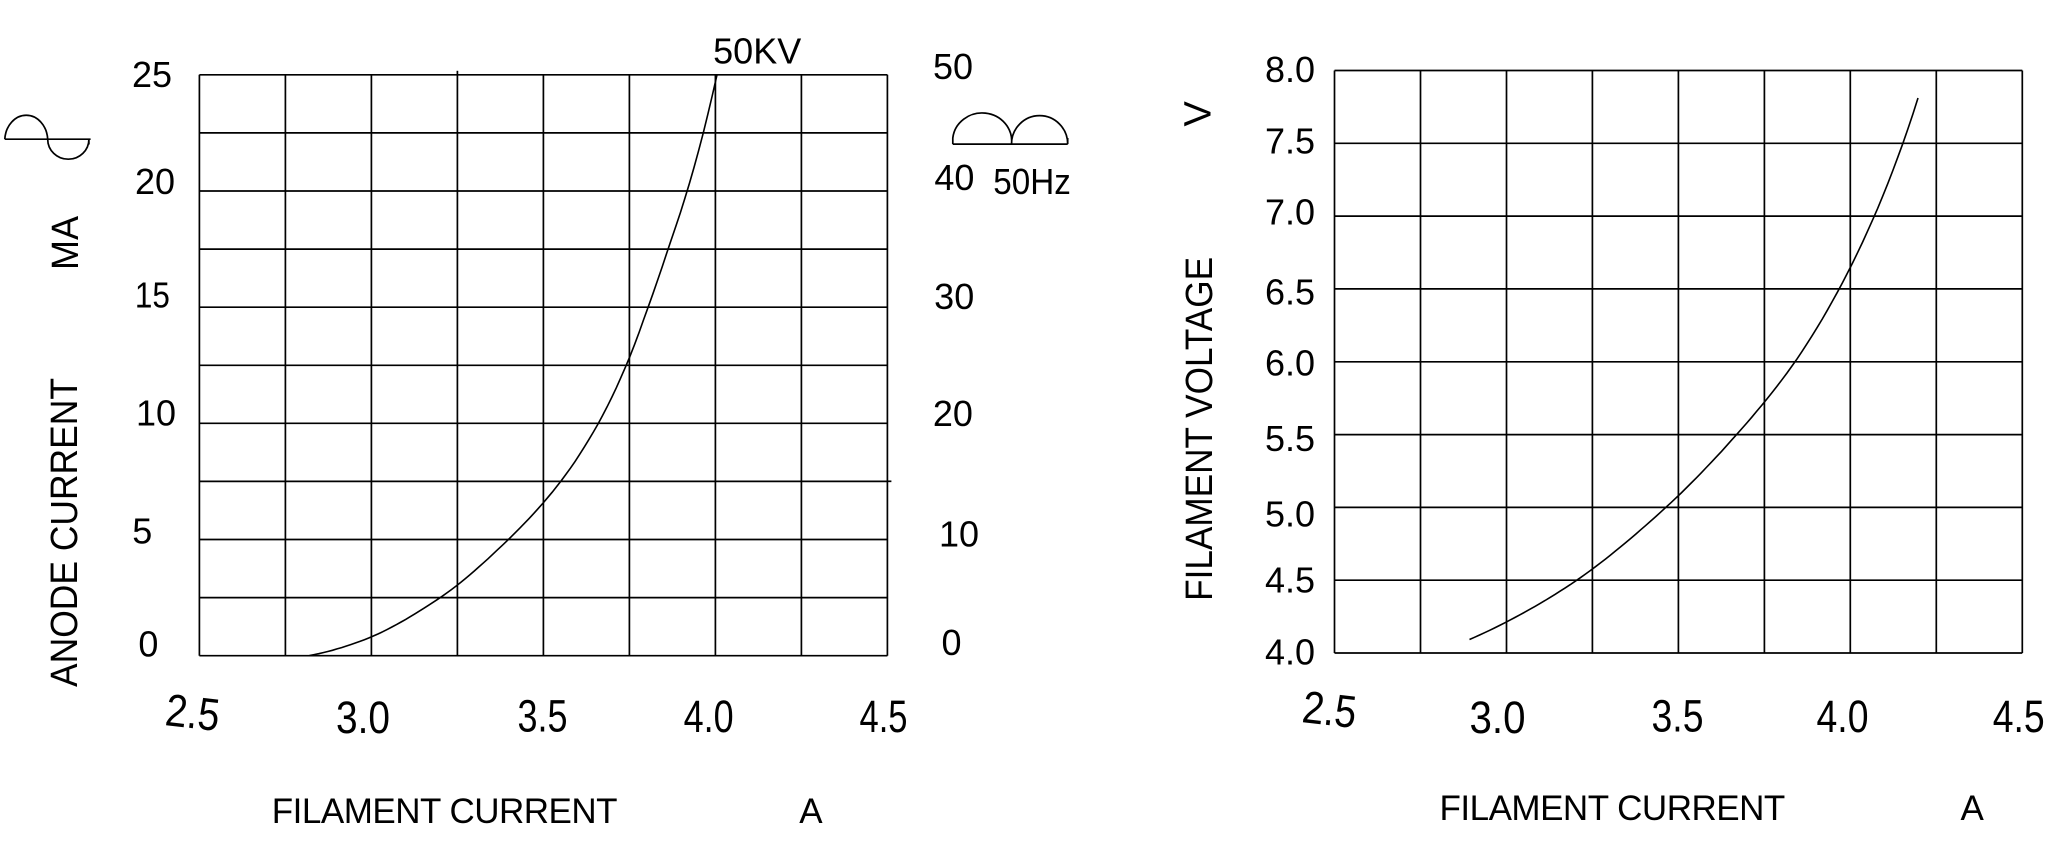 The width and height of the screenshot is (2048, 861). What do you see at coordinates (1290, 69) in the screenshot?
I see `svg-text: 8.0` at bounding box center [1290, 69].